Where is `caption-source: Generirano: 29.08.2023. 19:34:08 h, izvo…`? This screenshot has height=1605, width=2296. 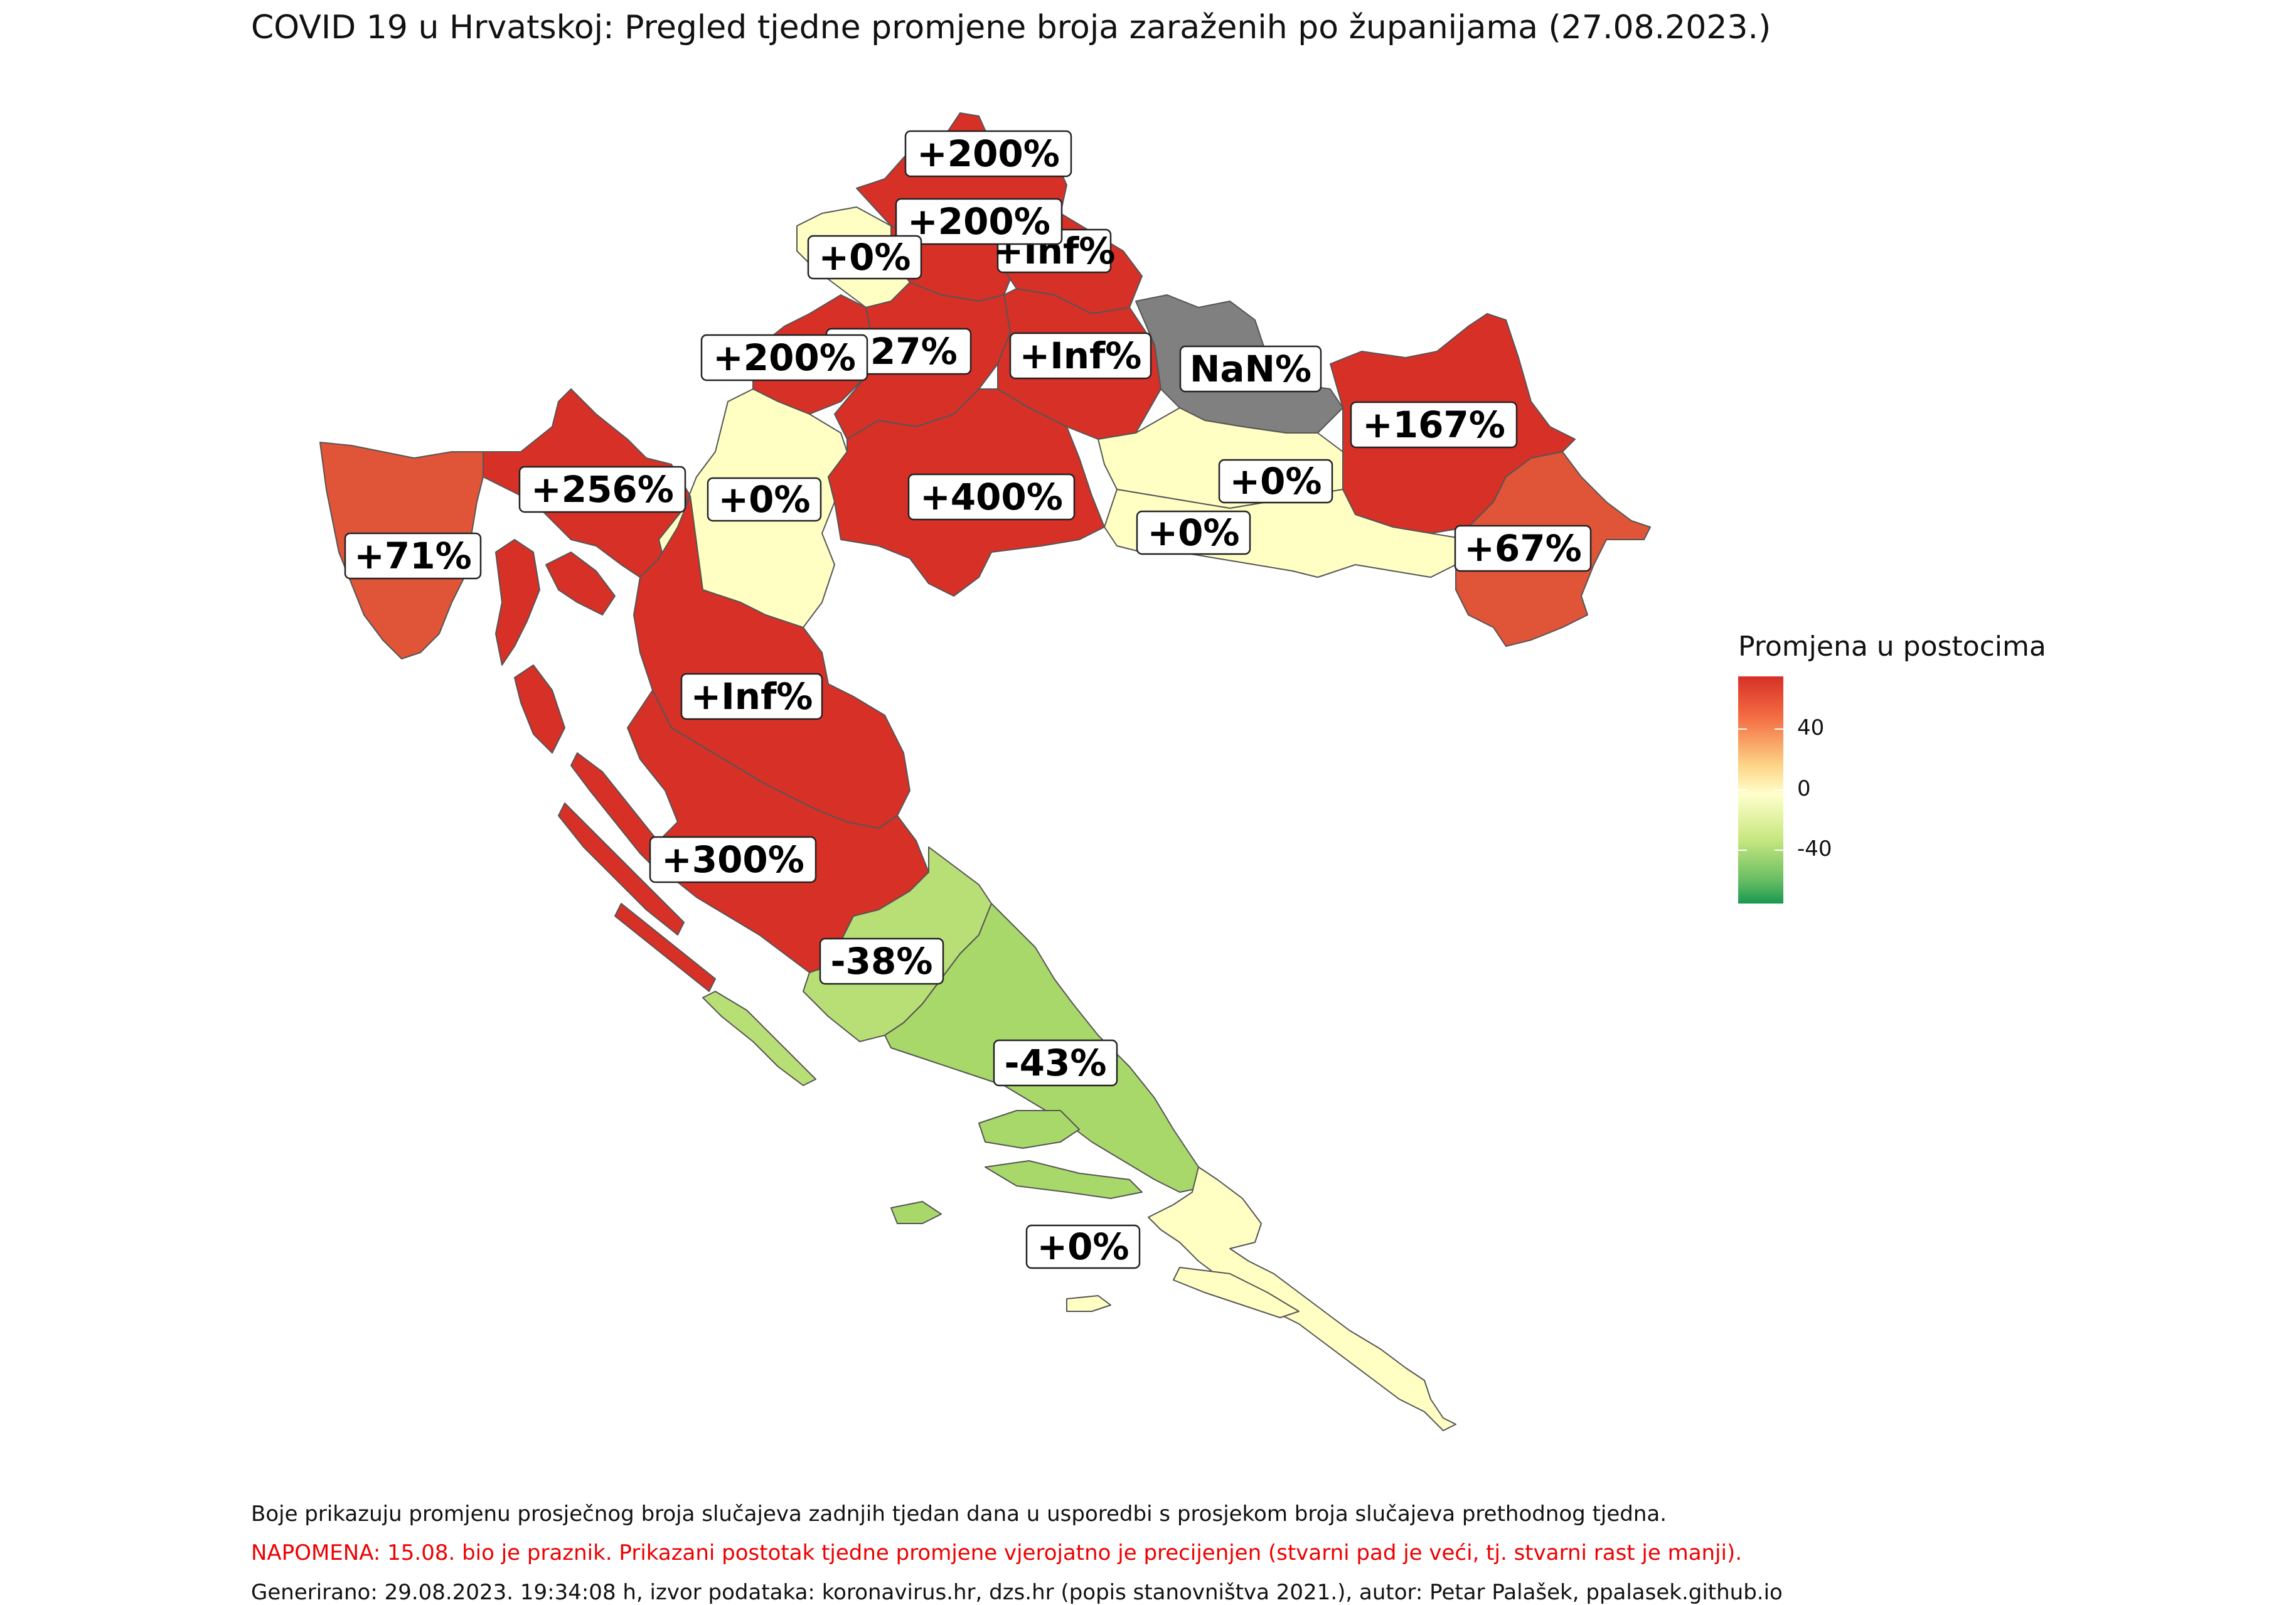 caption-source: Generirano: 29.08.2023. 19:34:08 h, izvo… is located at coordinates (1017, 1592).